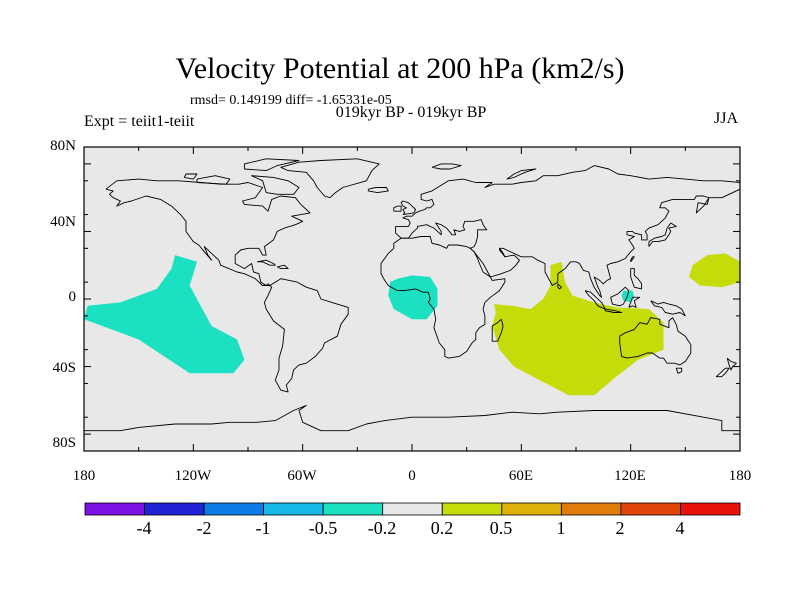 This screenshot has width=800, height=600. Describe the element at coordinates (497, 330) in the screenshot. I see `coastline-madagascar` at that location.